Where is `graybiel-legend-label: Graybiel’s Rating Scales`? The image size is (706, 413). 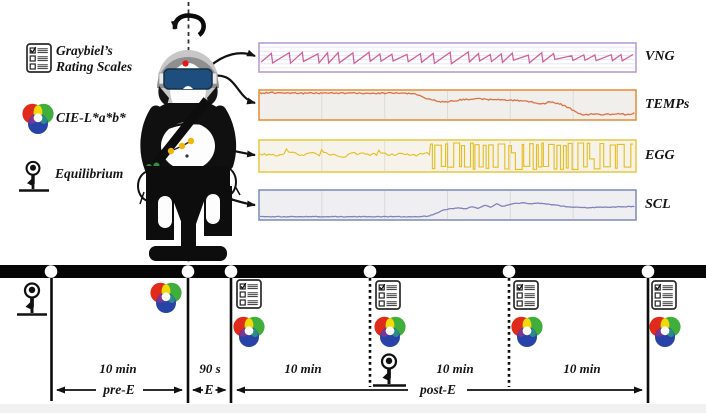
graybiel-legend-label: Graybiel’s Rating Scales is located at coordinates (94, 58).